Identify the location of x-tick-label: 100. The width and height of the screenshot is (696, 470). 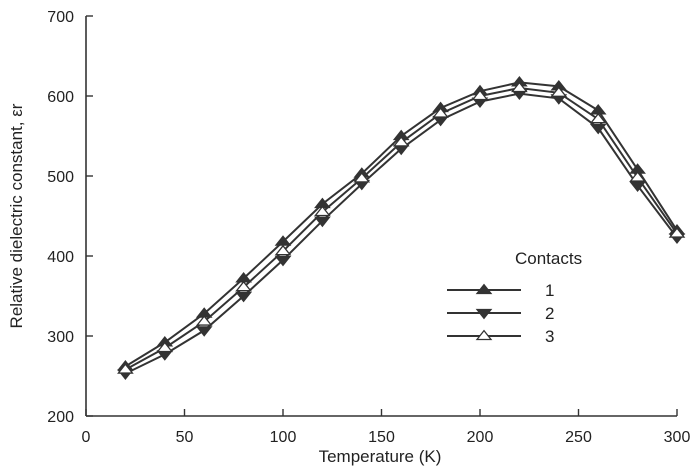
(283, 437).